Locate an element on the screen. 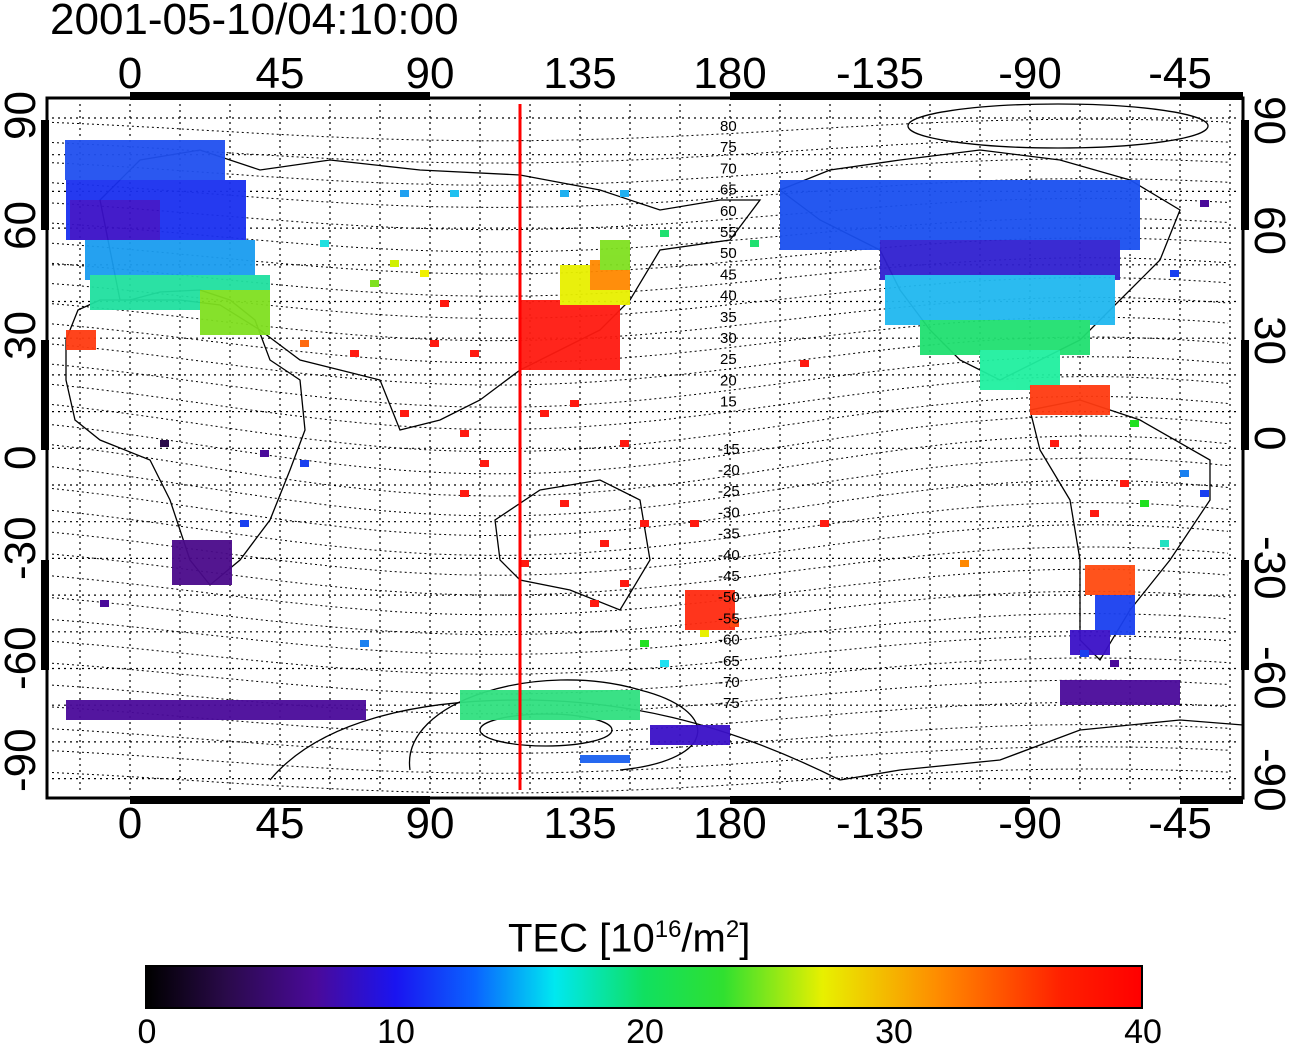 This screenshot has width=1292, height=1057. contour-label: -50 is located at coordinates (729, 597).